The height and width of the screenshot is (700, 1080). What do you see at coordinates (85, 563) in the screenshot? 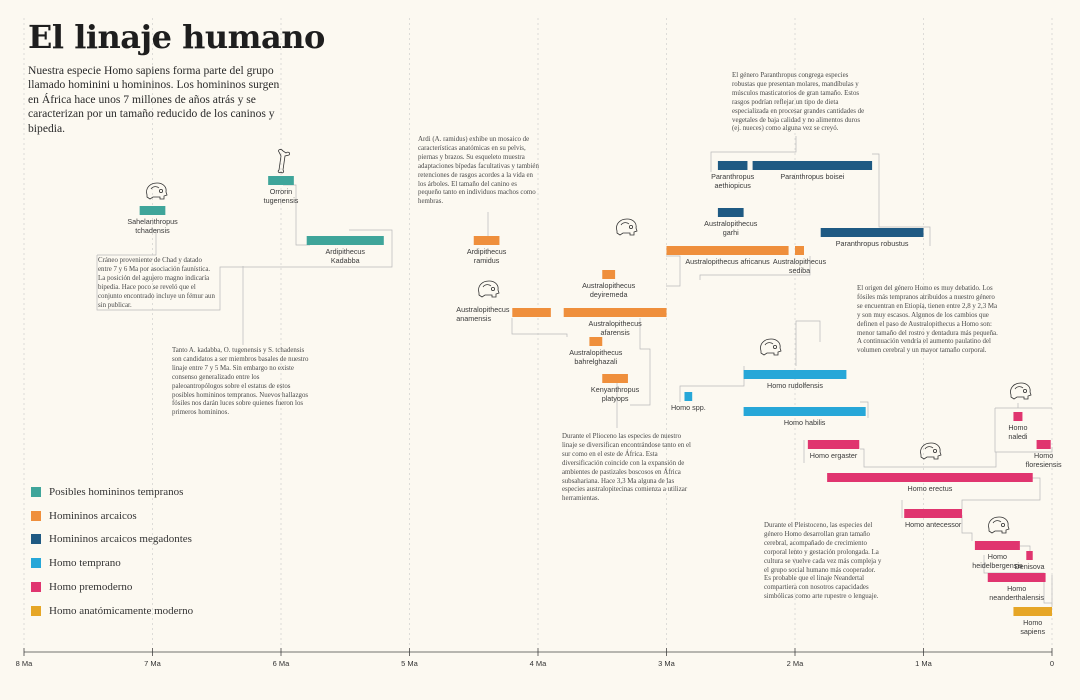
I see `legend-label: Homo temprano` at bounding box center [85, 563].